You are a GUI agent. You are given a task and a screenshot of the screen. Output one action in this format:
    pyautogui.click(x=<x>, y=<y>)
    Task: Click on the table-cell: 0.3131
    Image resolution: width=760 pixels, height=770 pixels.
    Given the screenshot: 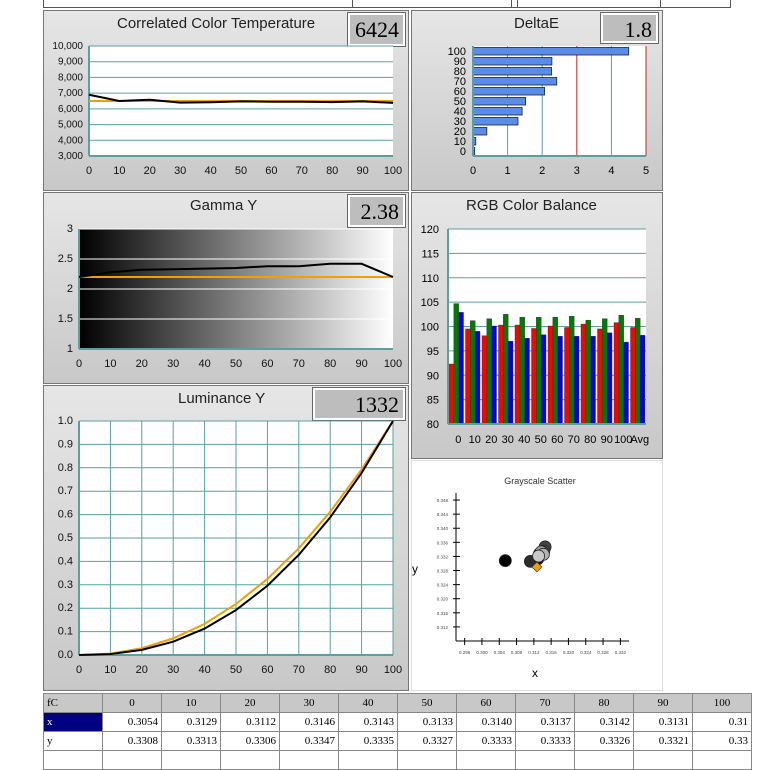 What is the action you would take?
    pyautogui.click(x=663, y=722)
    